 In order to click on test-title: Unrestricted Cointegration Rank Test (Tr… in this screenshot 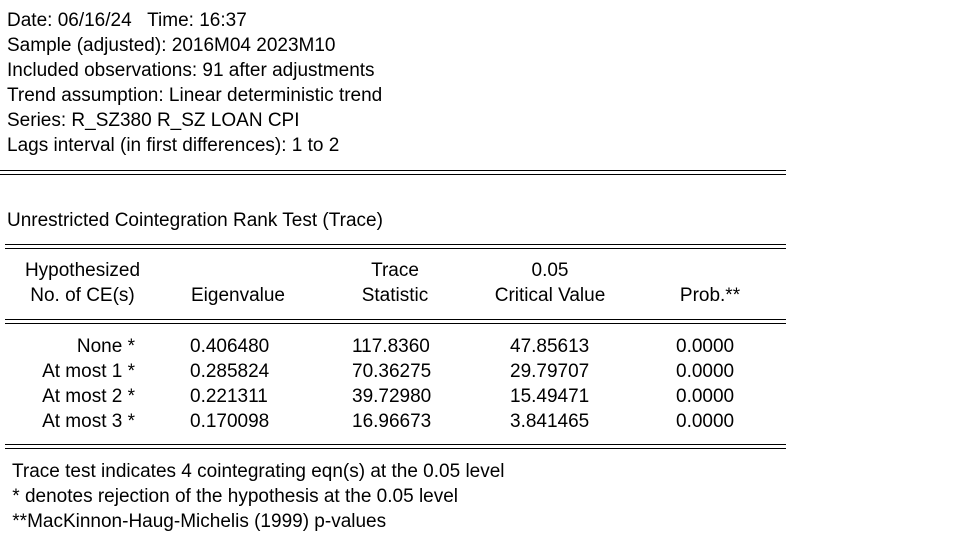, I will do `click(195, 220)`.